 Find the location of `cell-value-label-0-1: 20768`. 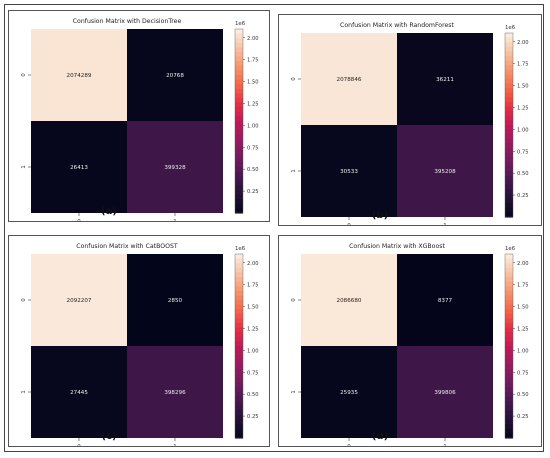

cell-value-label-0-1: 20768 is located at coordinates (175, 76).